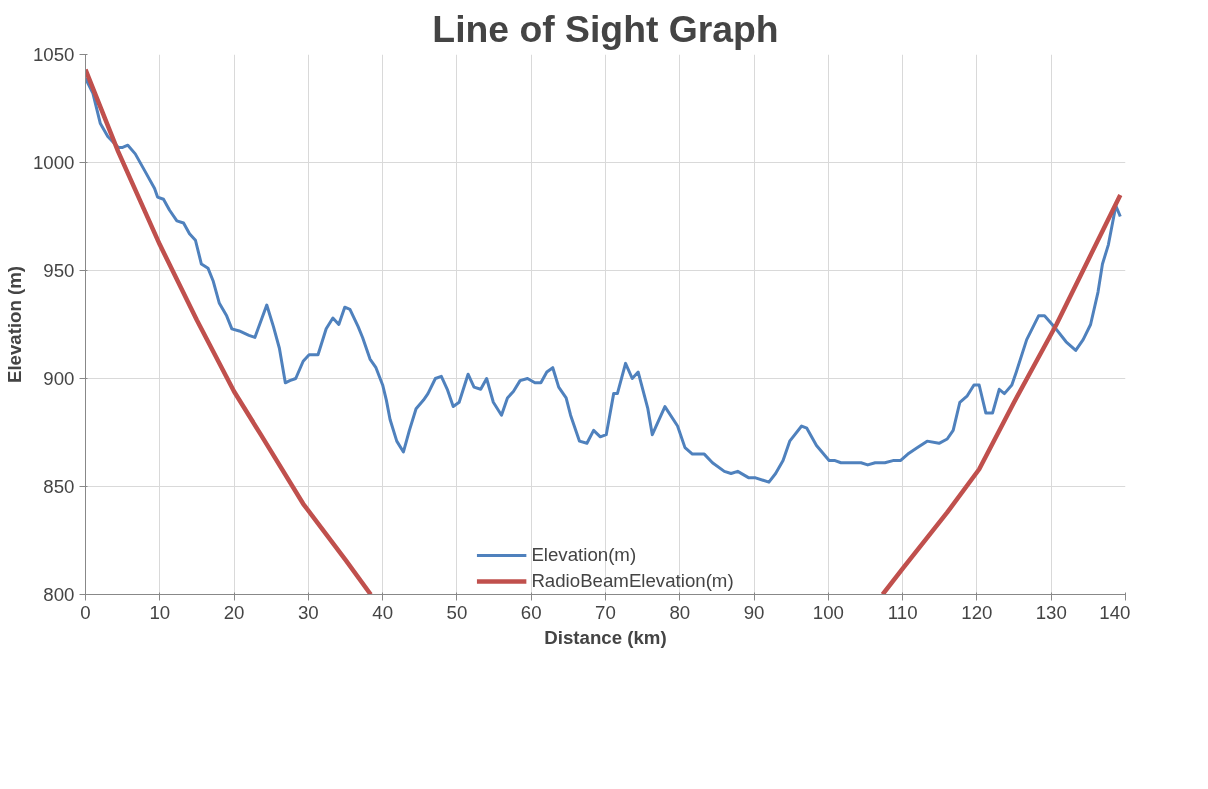 Image resolution: width=1208 pixels, height=789 pixels. Describe the element at coordinates (754, 612) in the screenshot. I see `x-tick-label: 90` at that location.